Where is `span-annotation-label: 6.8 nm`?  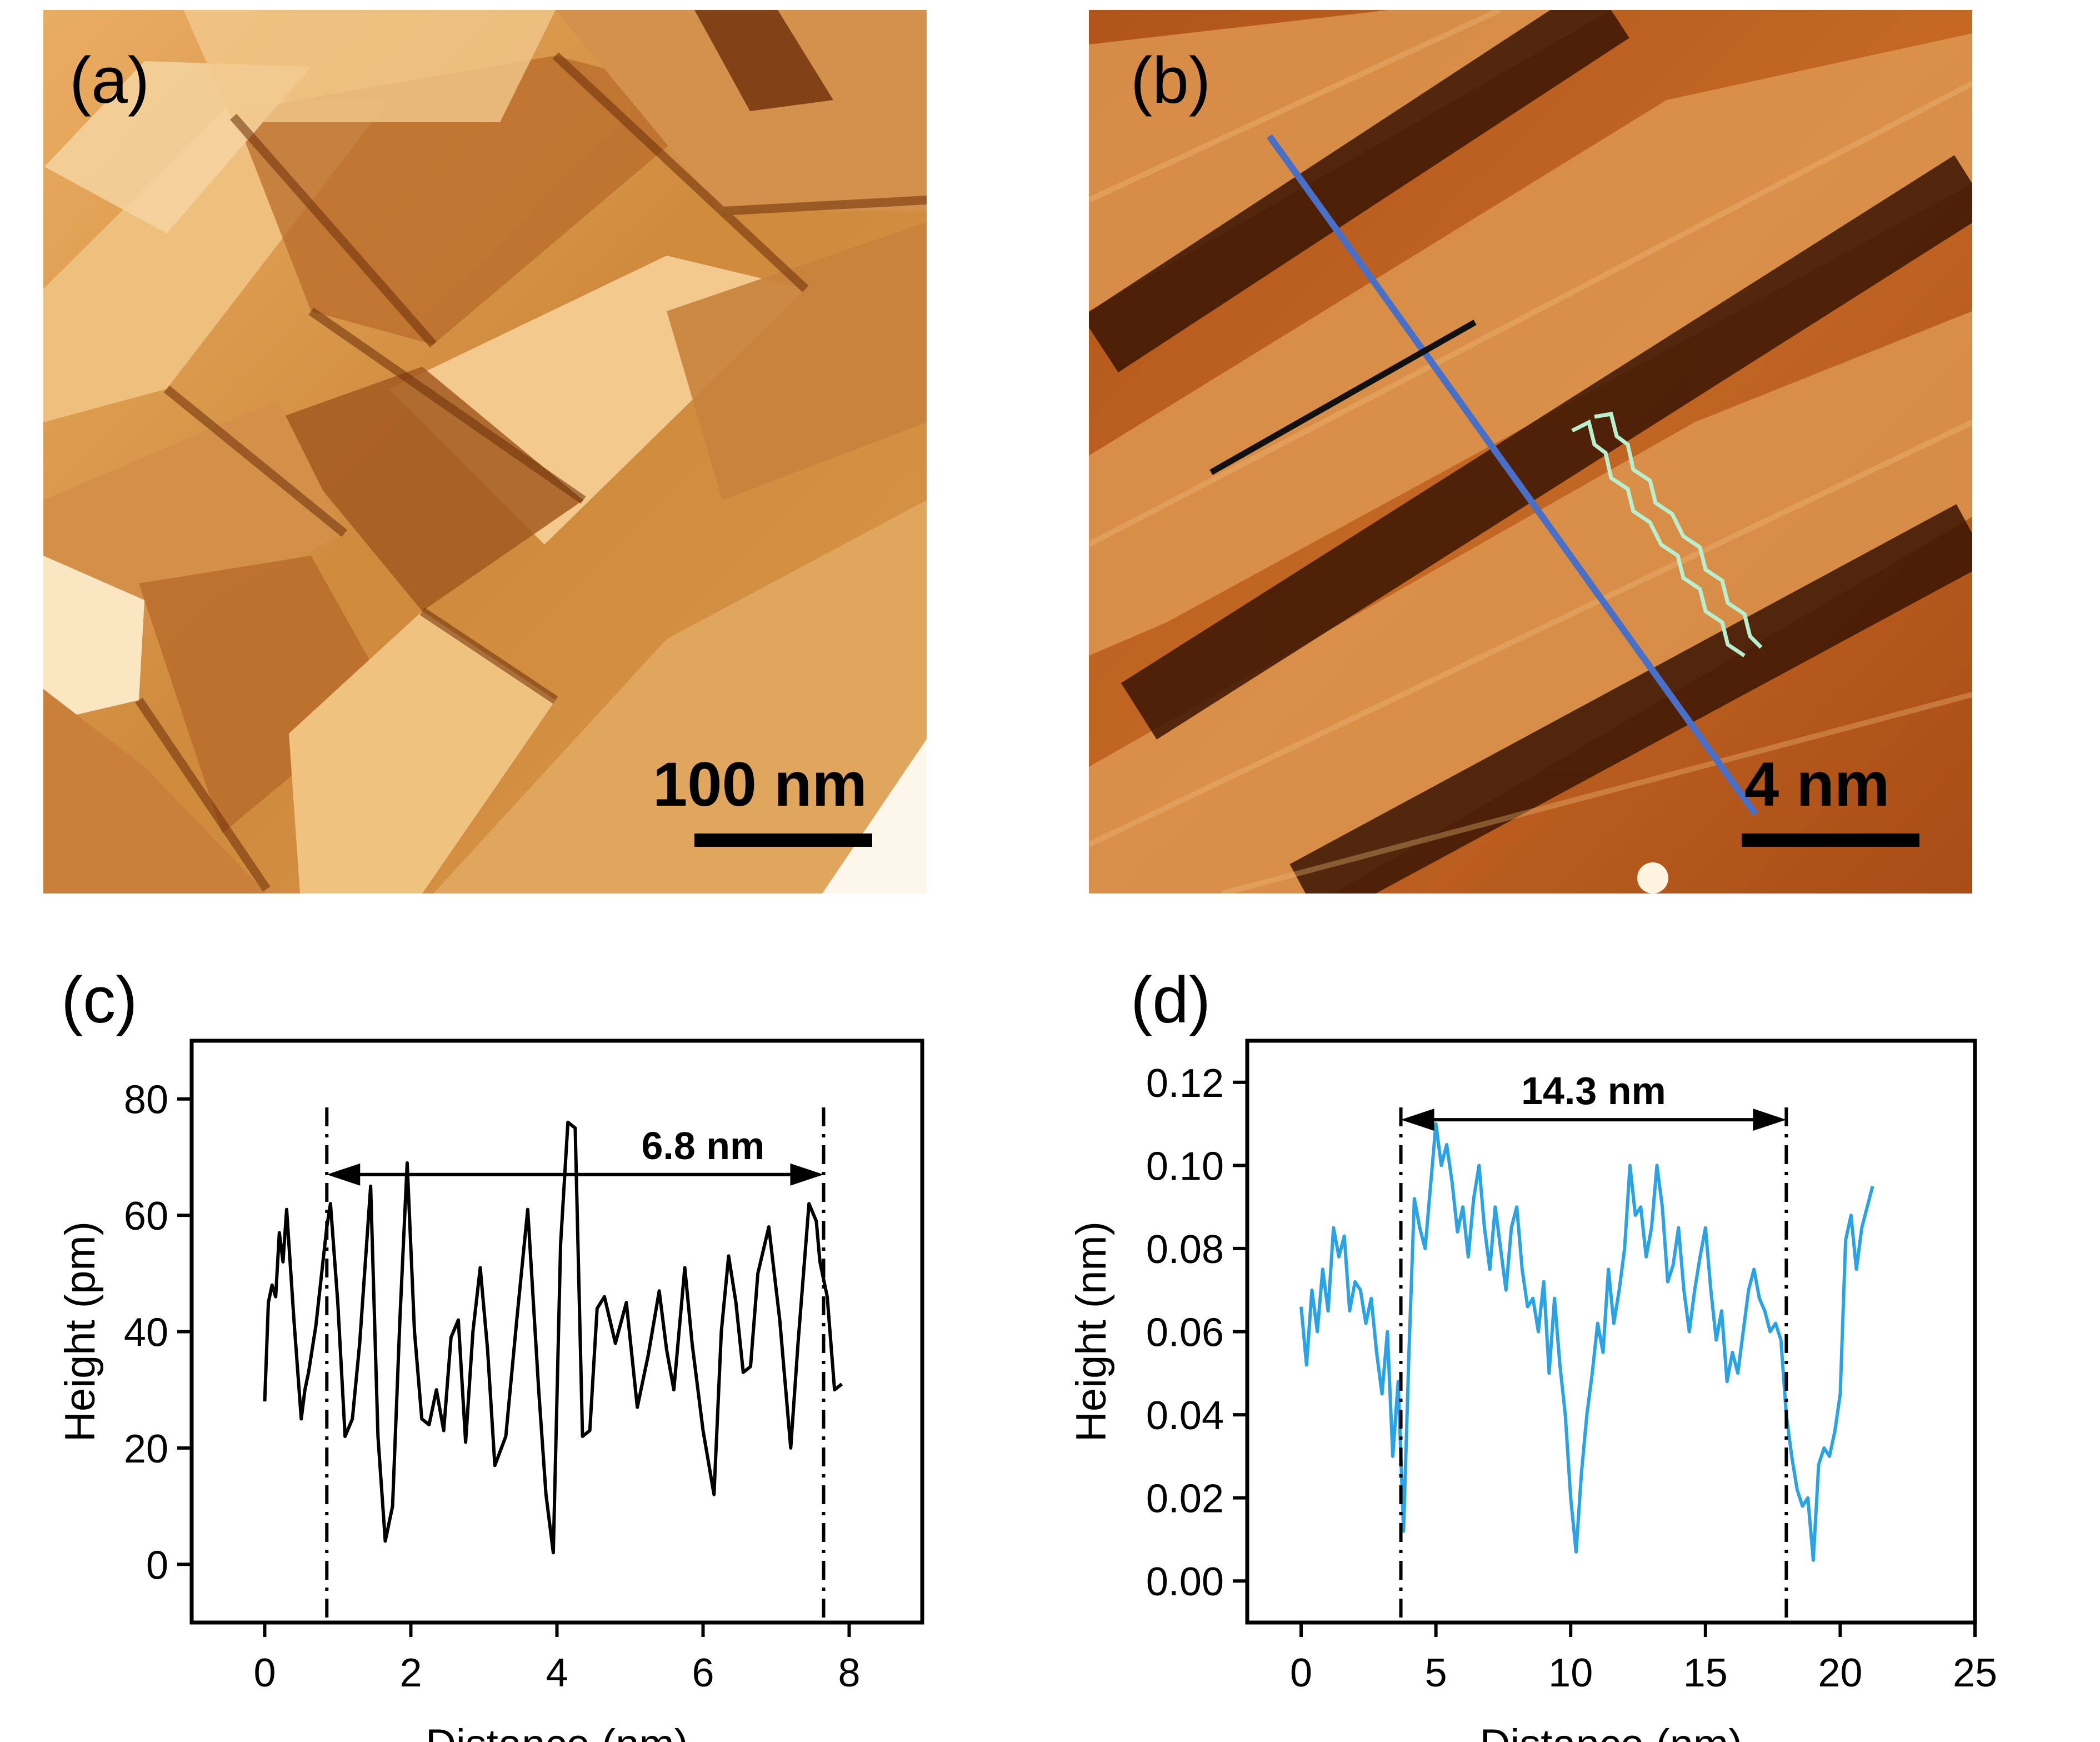 span-annotation-label: 6.8 nm is located at coordinates (702, 1145).